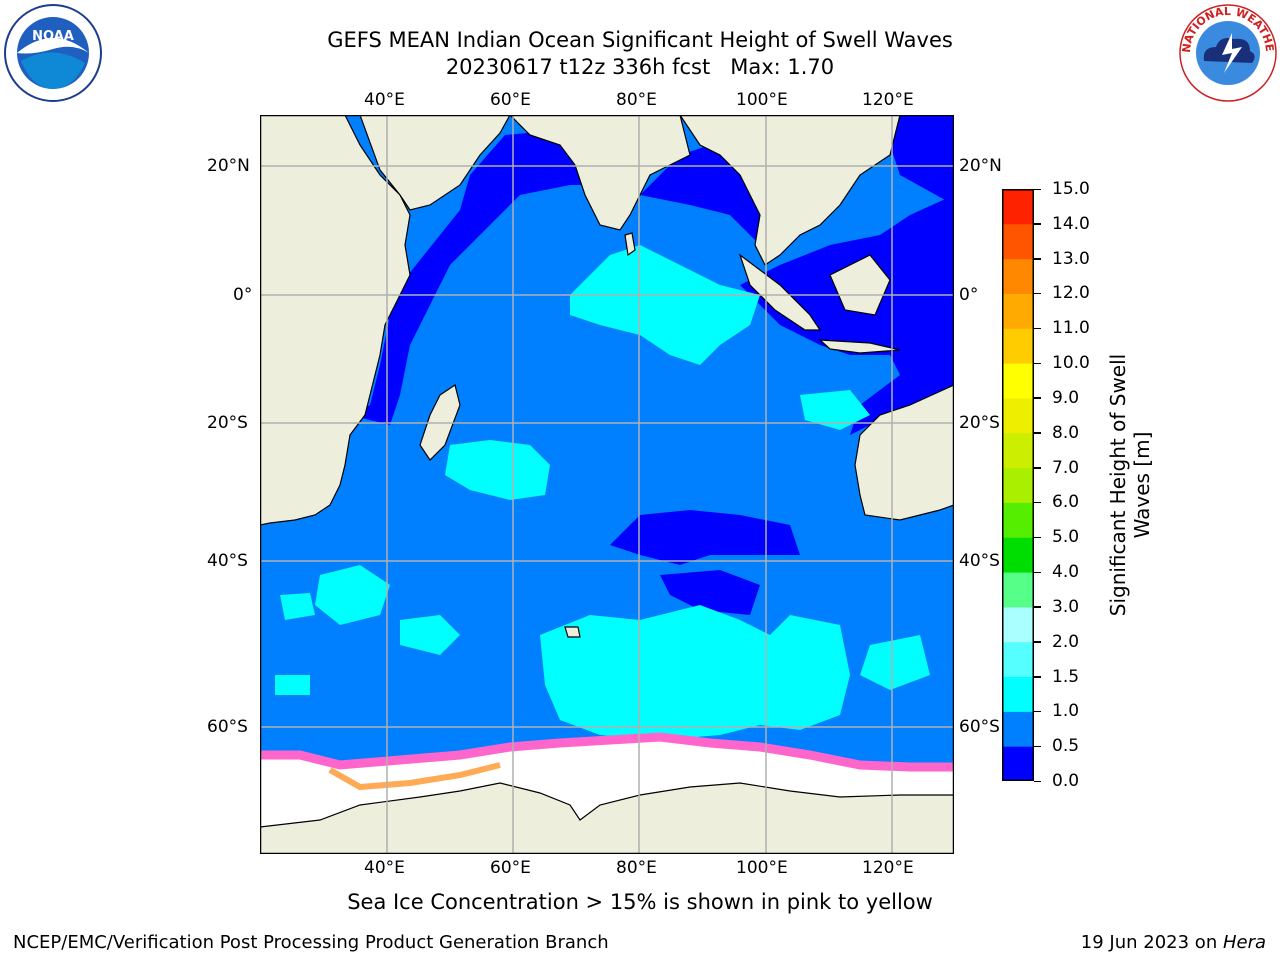 The image size is (1280, 960). I want to click on lon-label-top-120e: 120°E, so click(888, 100).